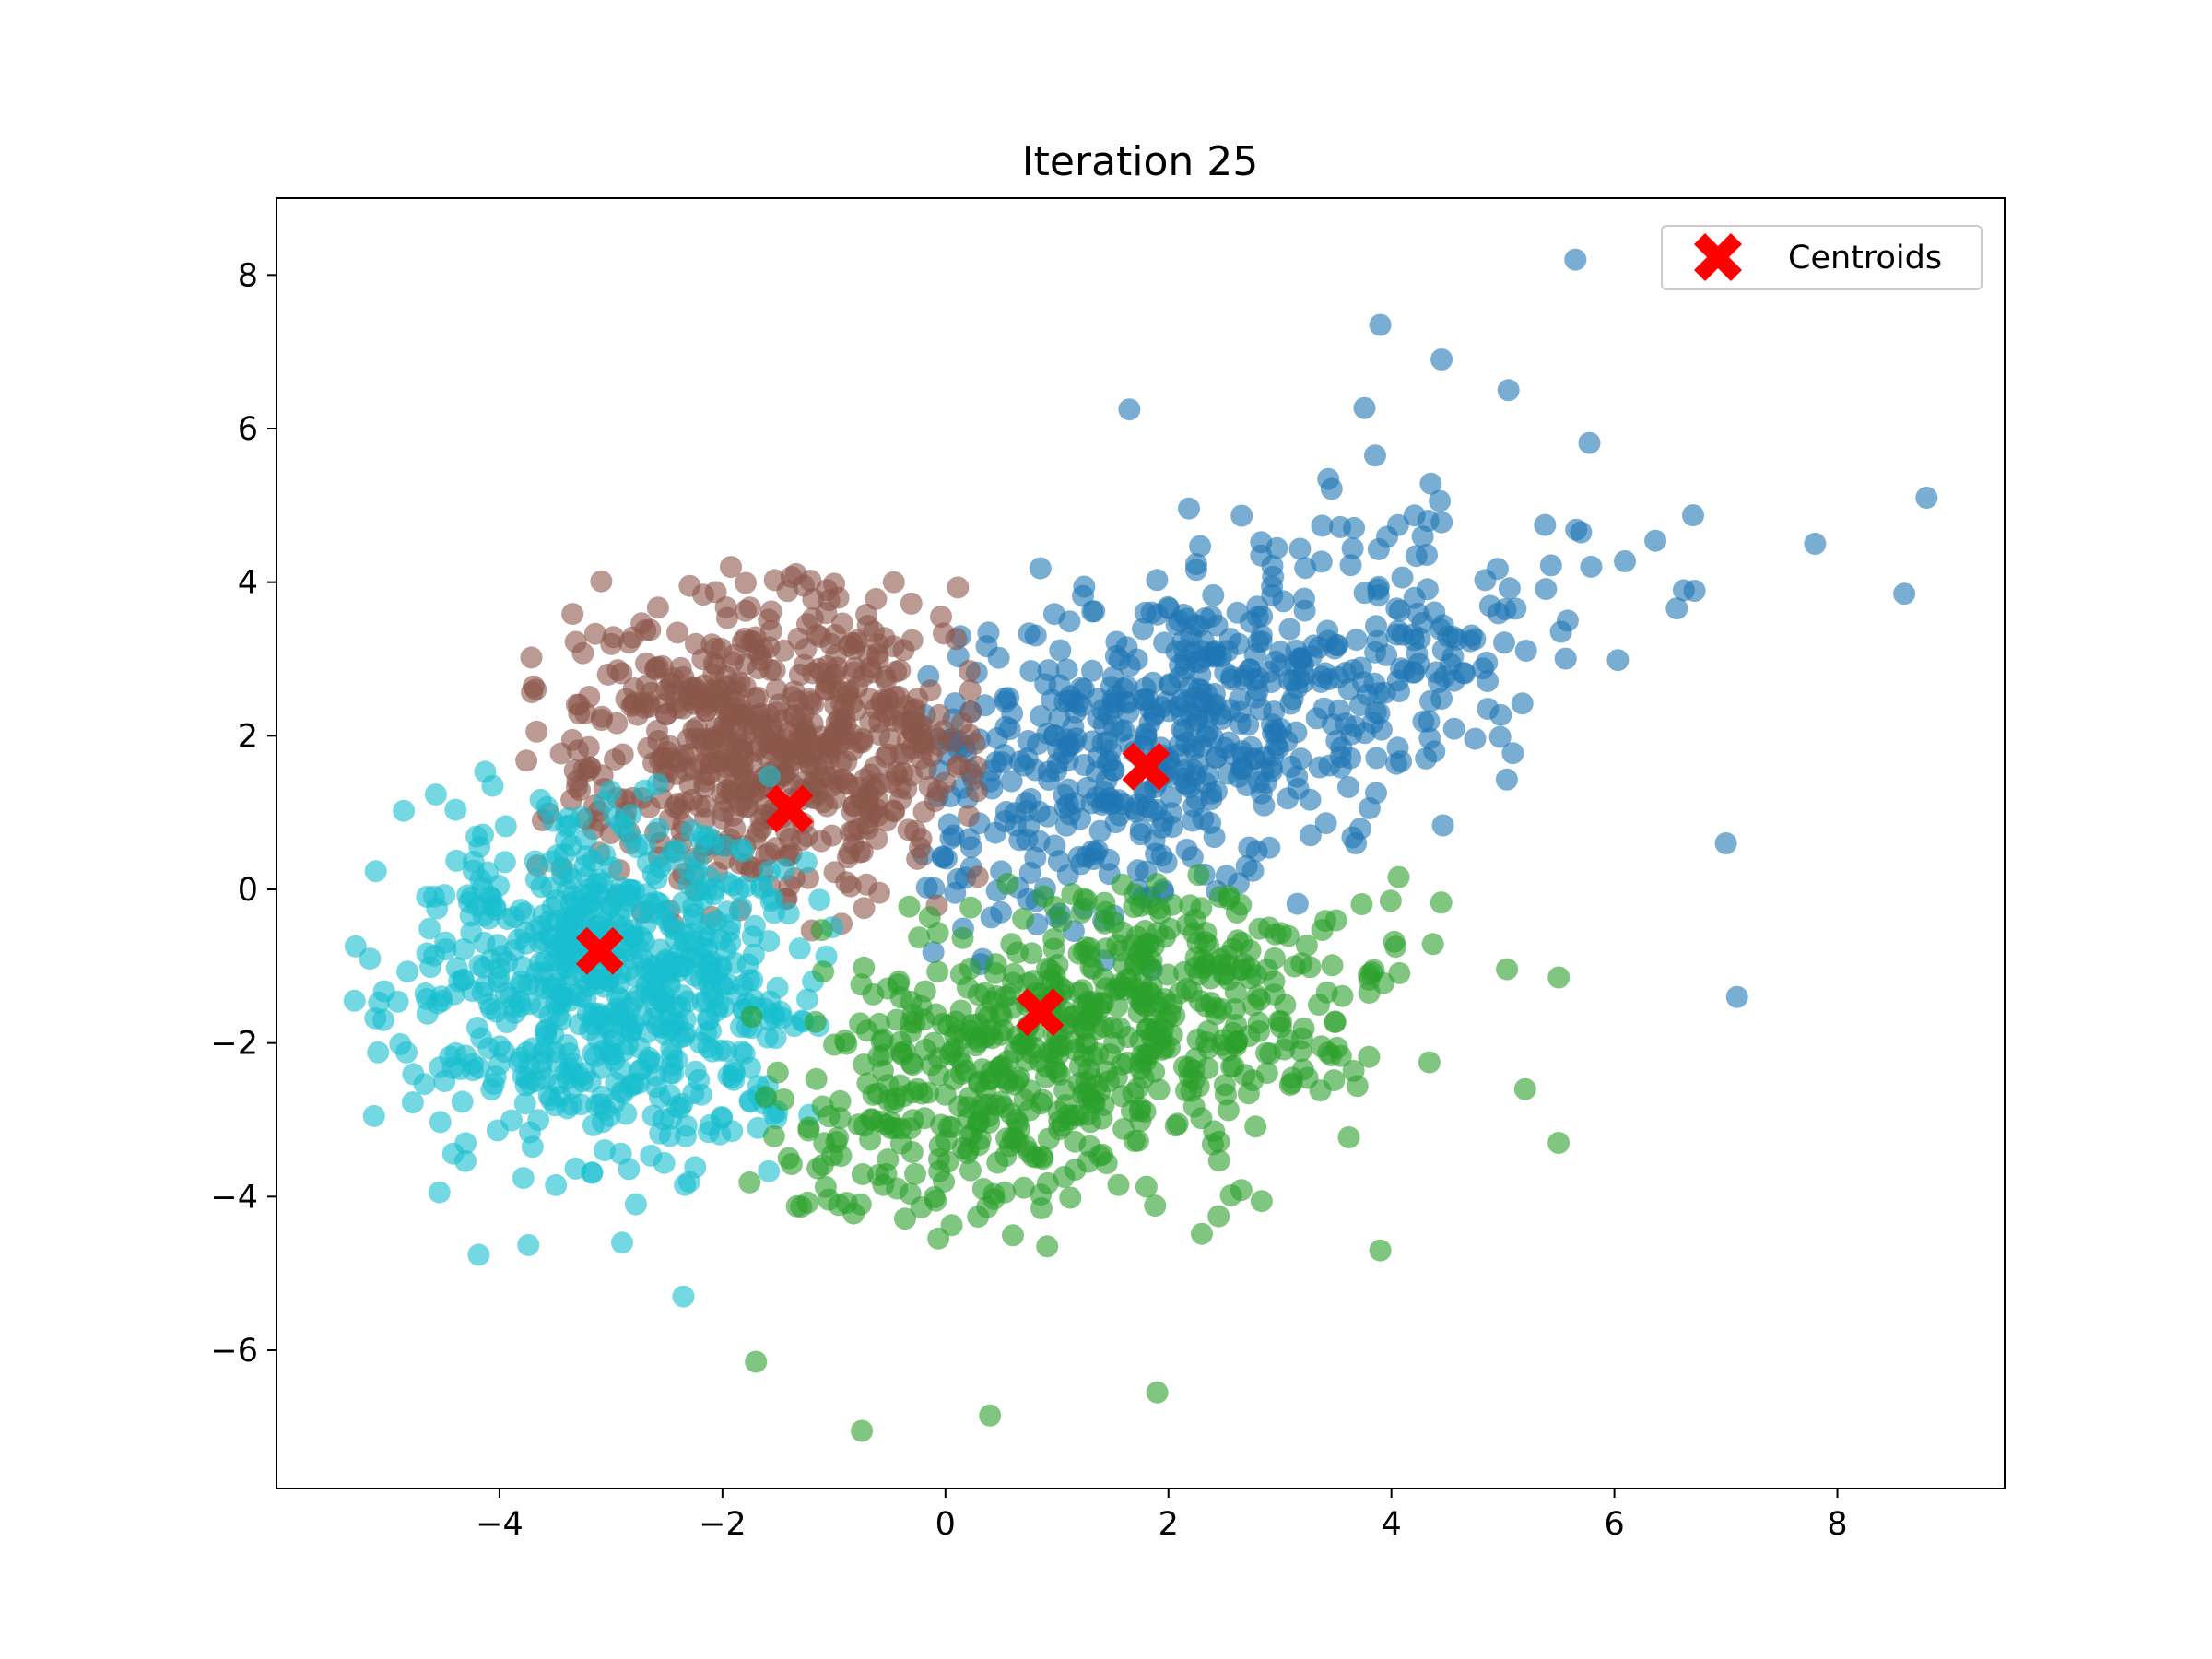 This screenshot has height=1659, width=2212. Describe the element at coordinates (1162, 1515) in the screenshot. I see `x-axis: −4 −2 0 2 4 6 8` at that location.